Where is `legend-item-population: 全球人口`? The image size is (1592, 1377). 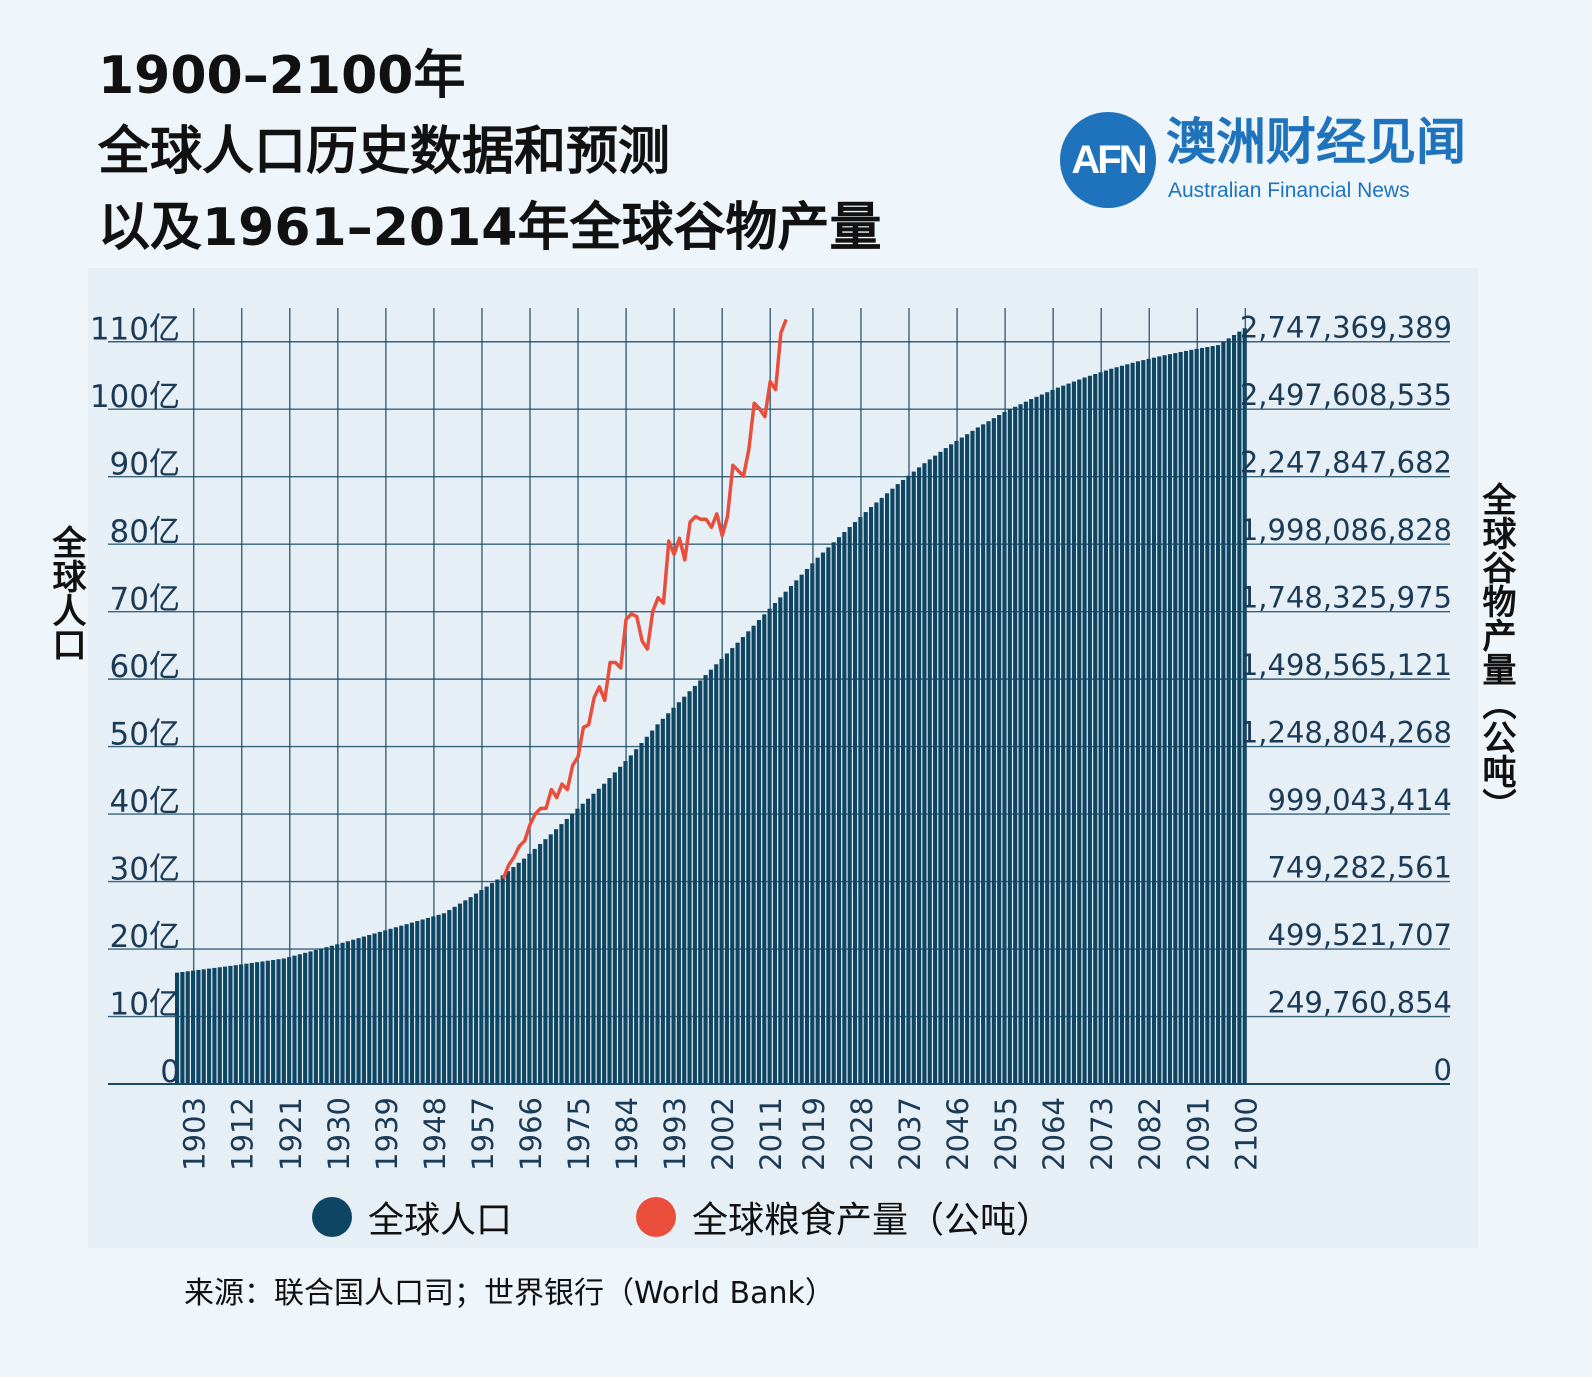 legend-item-population: 全球人口 is located at coordinates (412, 1217).